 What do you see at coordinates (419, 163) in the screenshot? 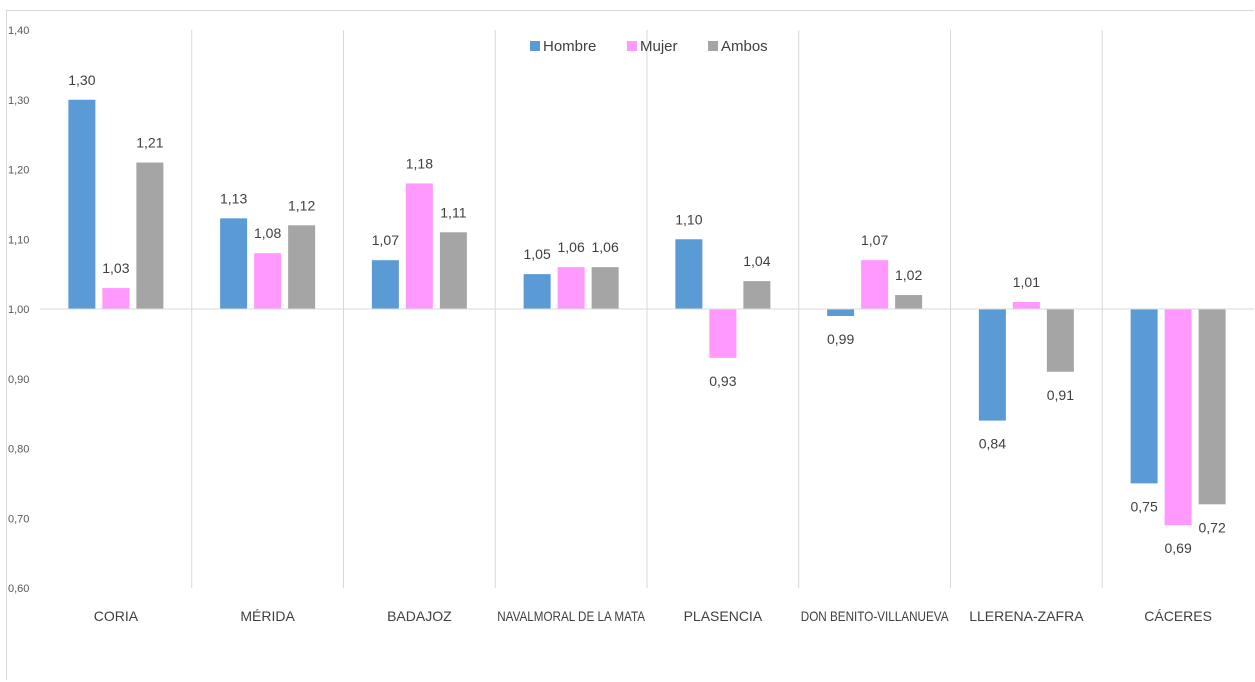
I see `data-label: 1,18` at bounding box center [419, 163].